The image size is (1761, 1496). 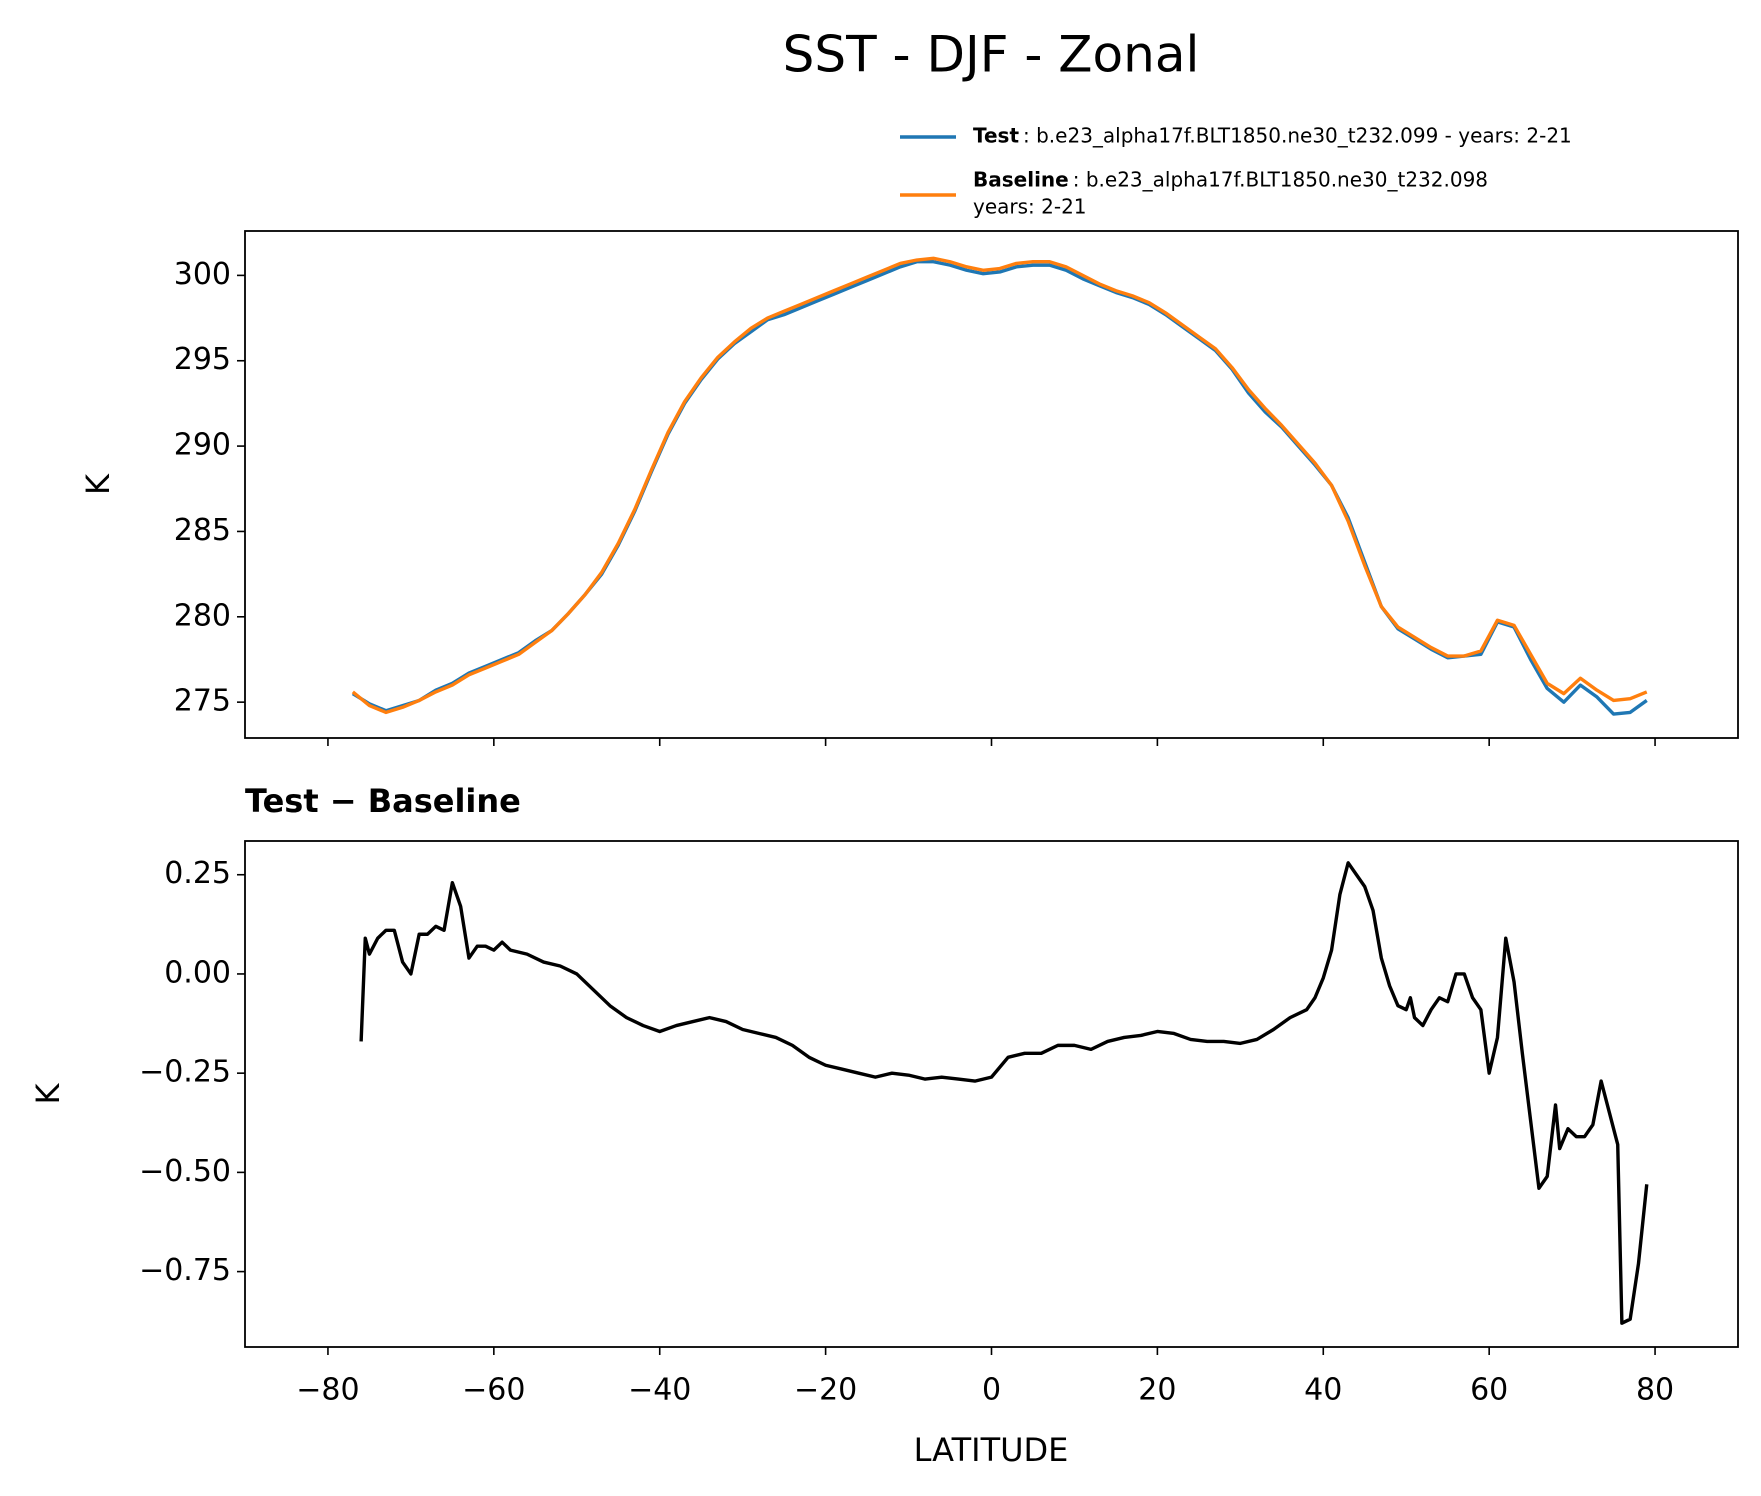 I want to click on y-tick-label: 280, so click(x=202, y=615).